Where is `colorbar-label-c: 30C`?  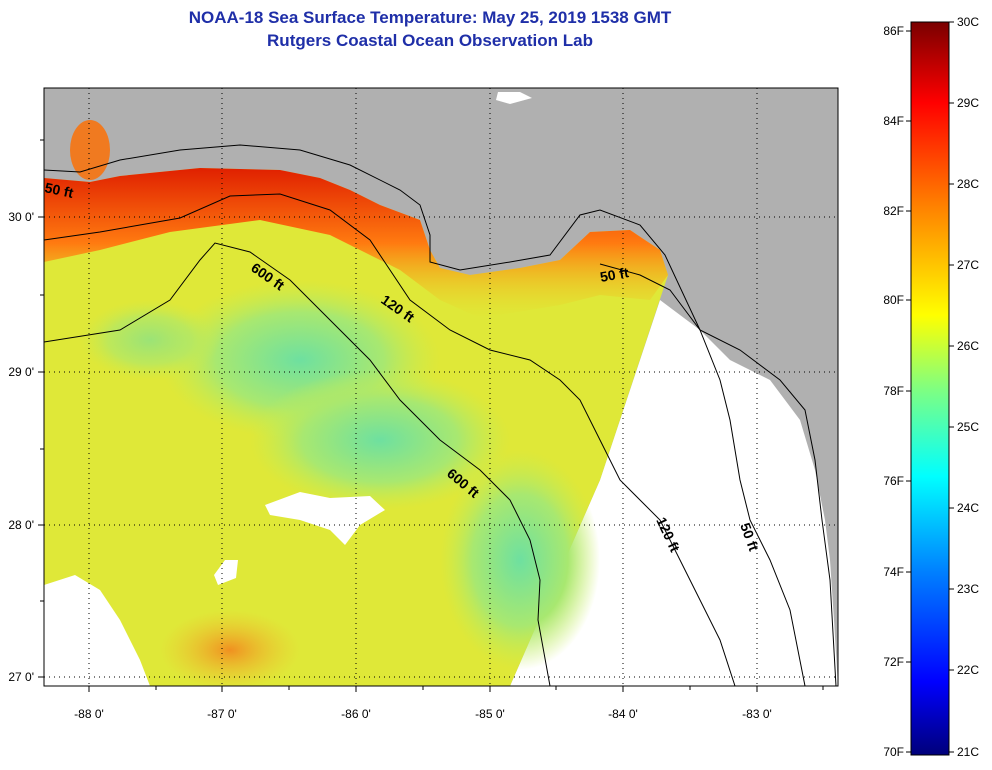
colorbar-label-c: 30C is located at coordinates (968, 22).